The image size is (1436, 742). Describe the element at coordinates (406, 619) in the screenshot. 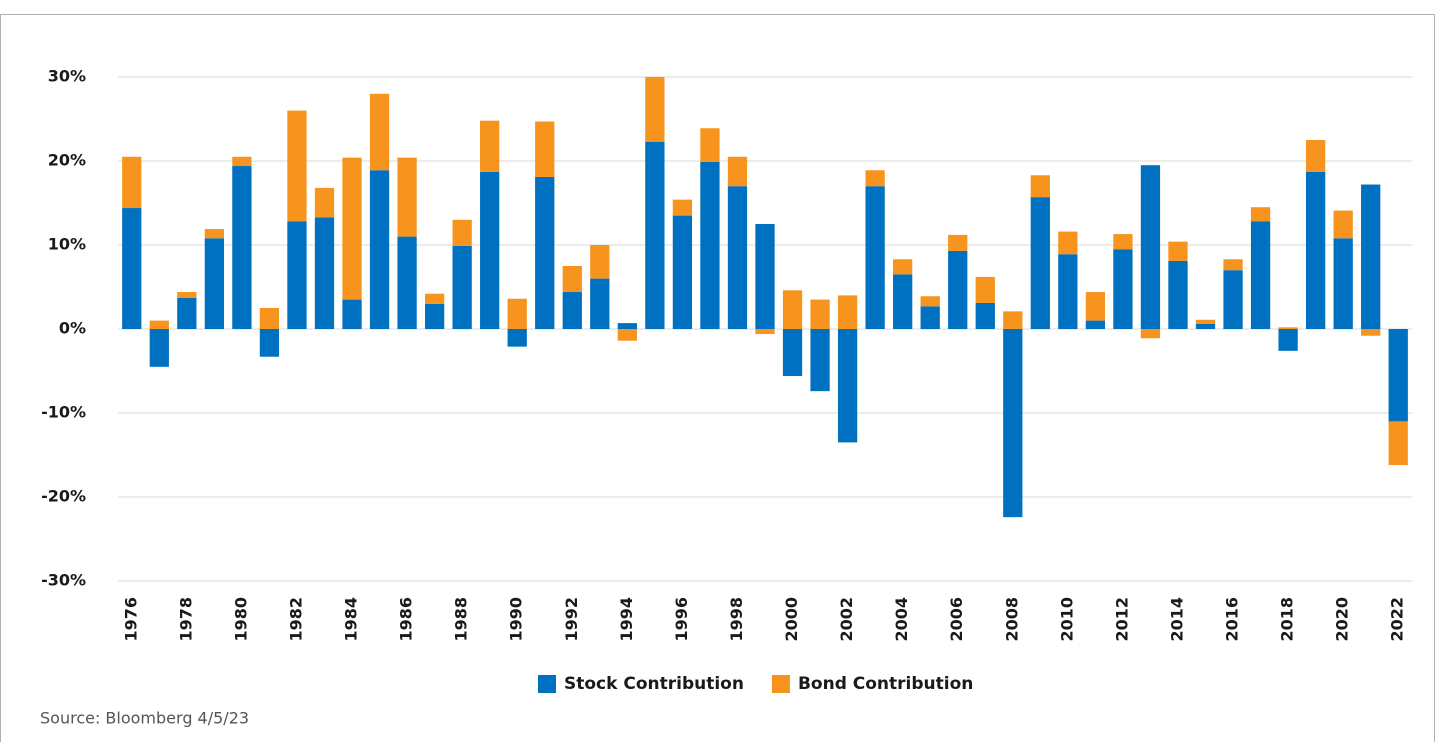

I see `x-tick-label: 1986` at that location.